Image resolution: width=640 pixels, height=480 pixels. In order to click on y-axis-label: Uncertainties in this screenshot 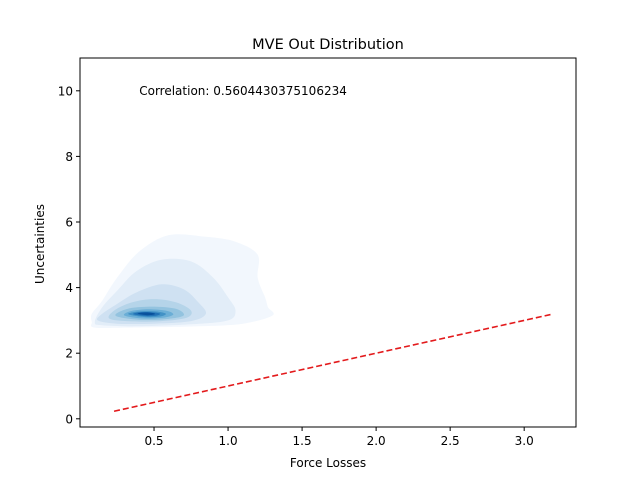, I will do `click(40, 244)`.